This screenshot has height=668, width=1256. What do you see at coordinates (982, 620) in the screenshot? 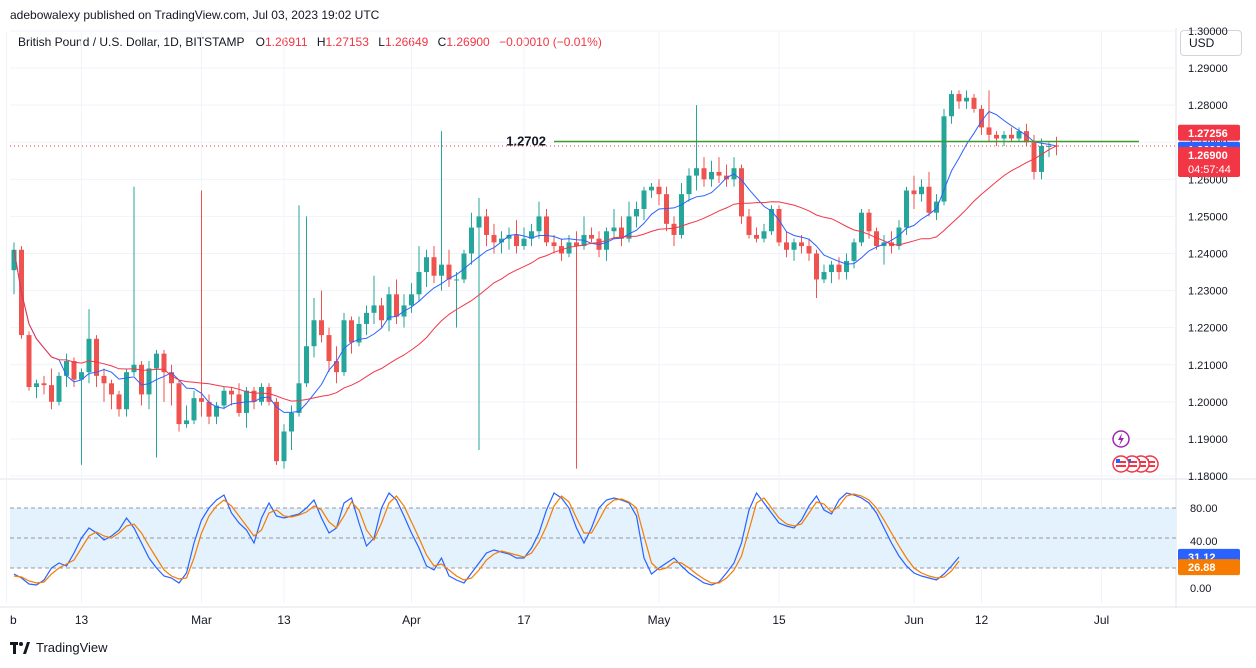
I see `time-tick-label: 12` at bounding box center [982, 620].